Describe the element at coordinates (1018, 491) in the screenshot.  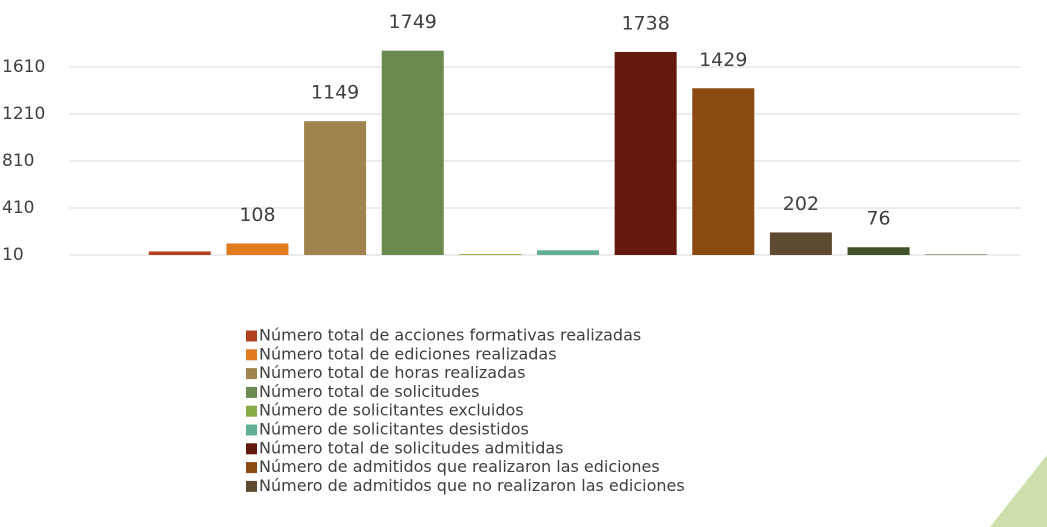
I see `corner-decoration` at that location.